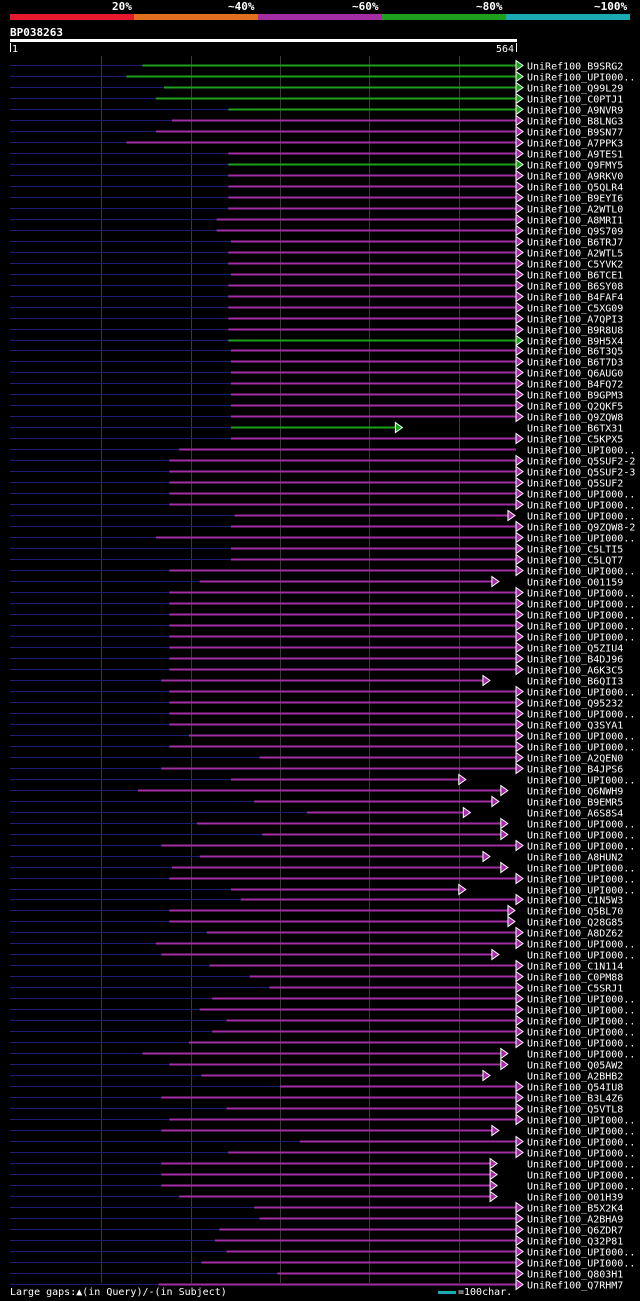 Image resolution: width=640 pixels, height=1301 pixels. What do you see at coordinates (263, 40) in the screenshot?
I see `query-bar` at bounding box center [263, 40].